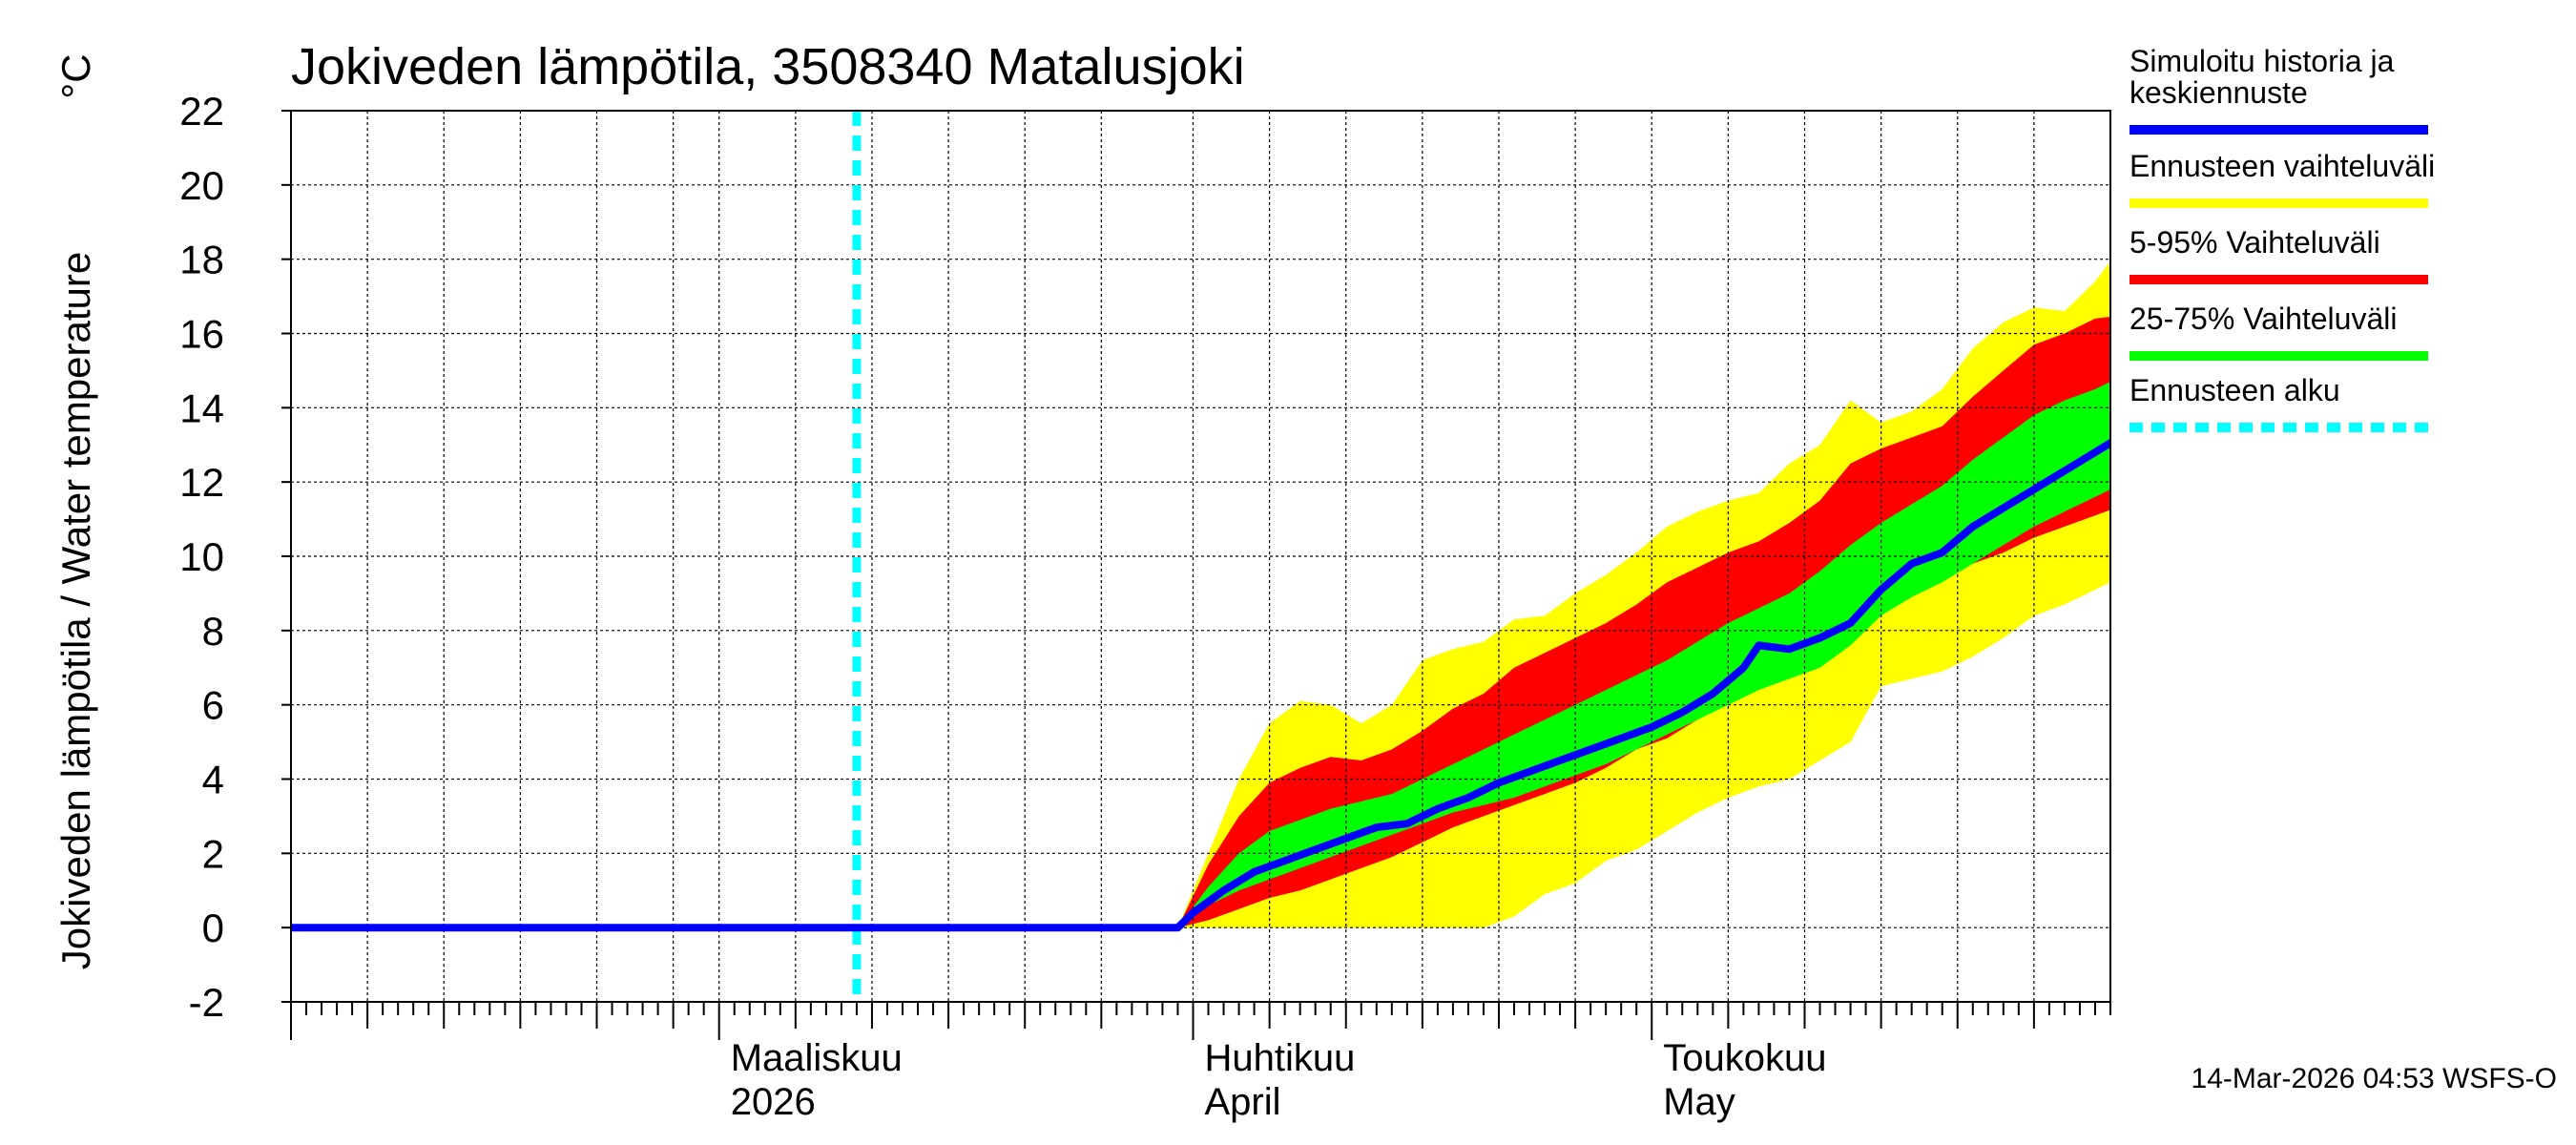 The width and height of the screenshot is (2576, 1145). I want to click on x-month-label-2: Huhtikuu, so click(1279, 1058).